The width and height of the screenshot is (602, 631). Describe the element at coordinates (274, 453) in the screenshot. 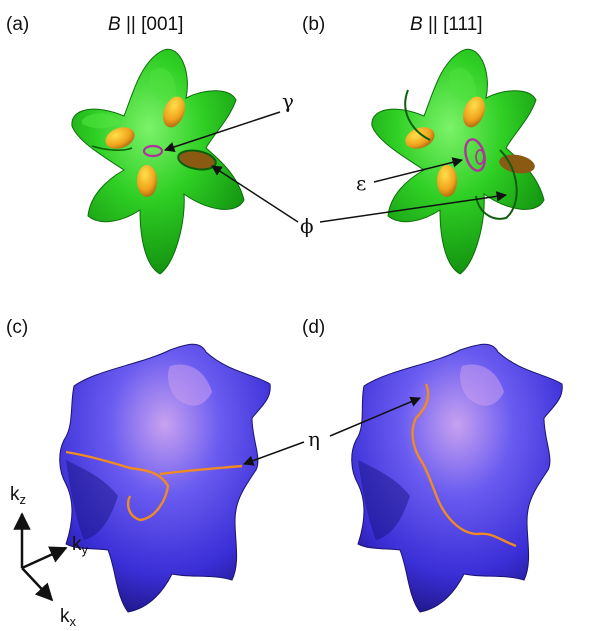

I see `eta-arrow-c` at that location.